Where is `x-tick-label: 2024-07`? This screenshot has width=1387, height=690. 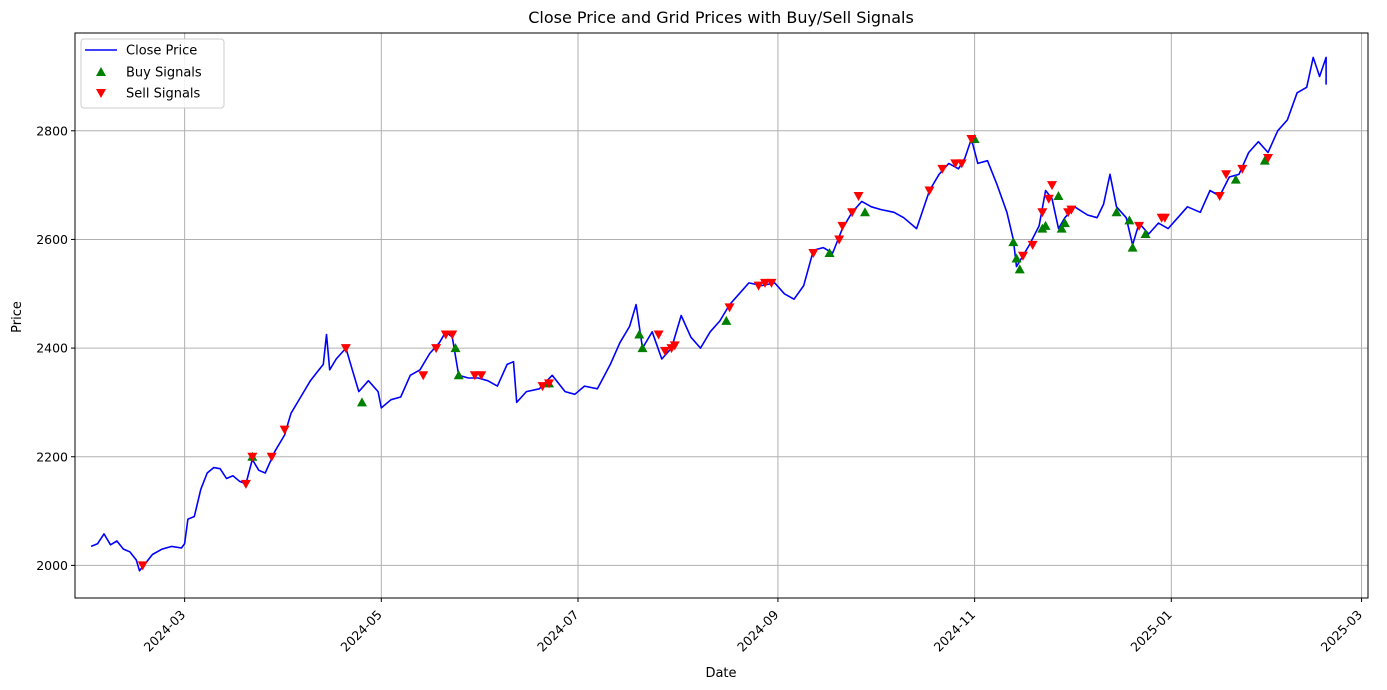
x-tick-label: 2024-07 is located at coordinates (558, 631).